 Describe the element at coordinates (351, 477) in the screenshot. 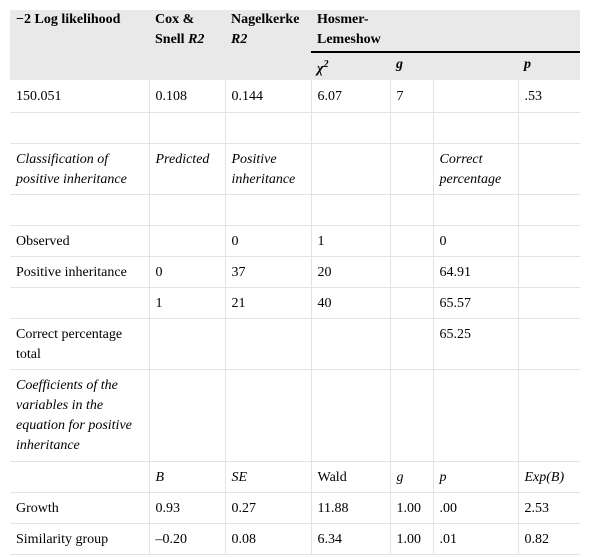

I see `coef-header-wald: Wald` at that location.